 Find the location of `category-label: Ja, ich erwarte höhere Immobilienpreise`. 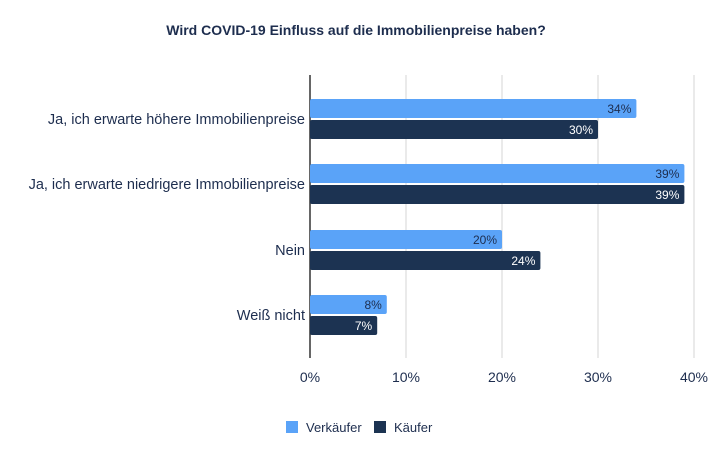

category-label: Ja, ich erwarte höhere Immobilienpreise is located at coordinates (176, 120).